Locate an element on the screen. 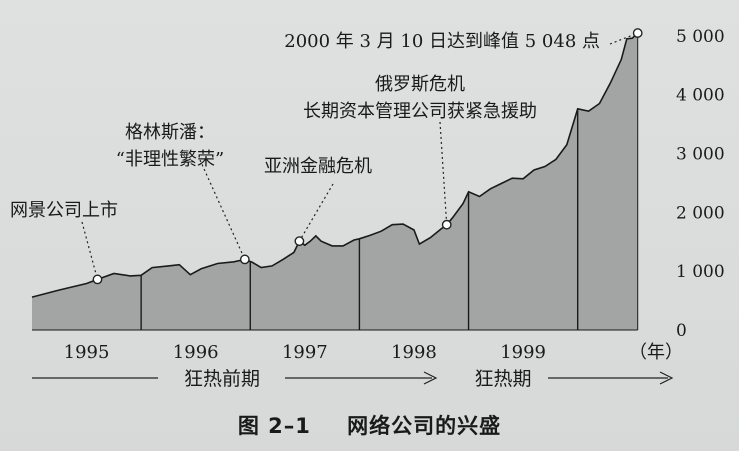 This screenshot has height=451, width=739. annotation-label: “非理性繁荣” is located at coordinates (170, 159).